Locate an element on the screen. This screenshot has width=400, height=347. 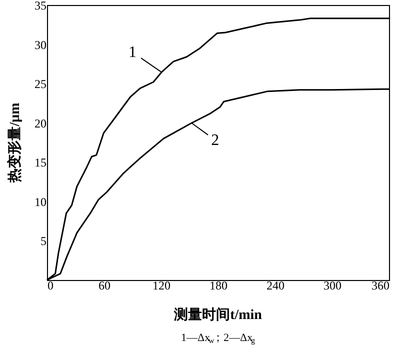
x-tick-label: 240 is located at coordinates (275, 285).